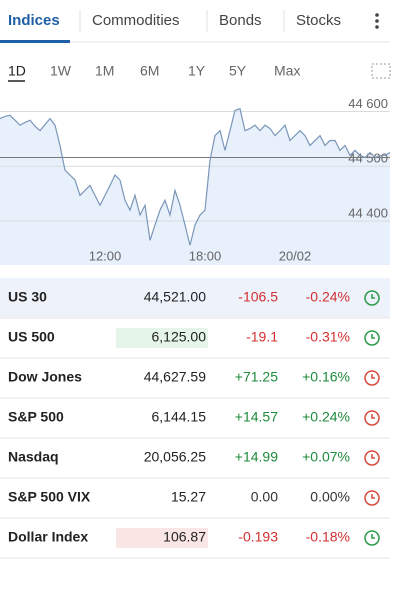  I want to click on tab: Bonds, so click(240, 20).